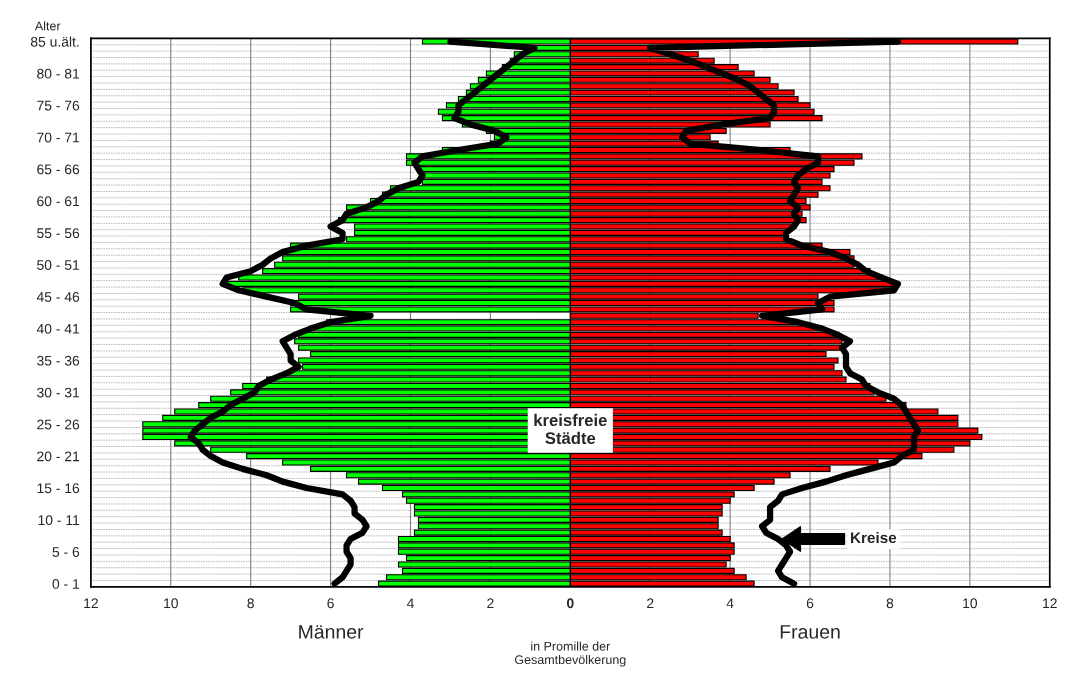  What do you see at coordinates (58, 73) in the screenshot?
I see `y-tick-label: 80 - 81` at bounding box center [58, 73].